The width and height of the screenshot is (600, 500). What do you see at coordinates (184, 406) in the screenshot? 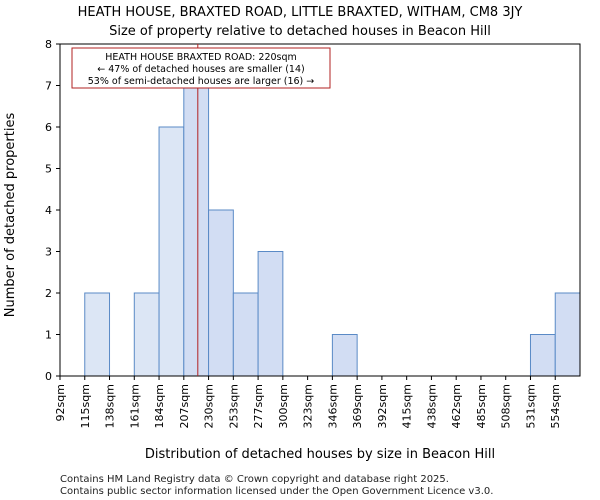
I see `x-tick-label-207sqm: 207sqm` at bounding box center [184, 406].